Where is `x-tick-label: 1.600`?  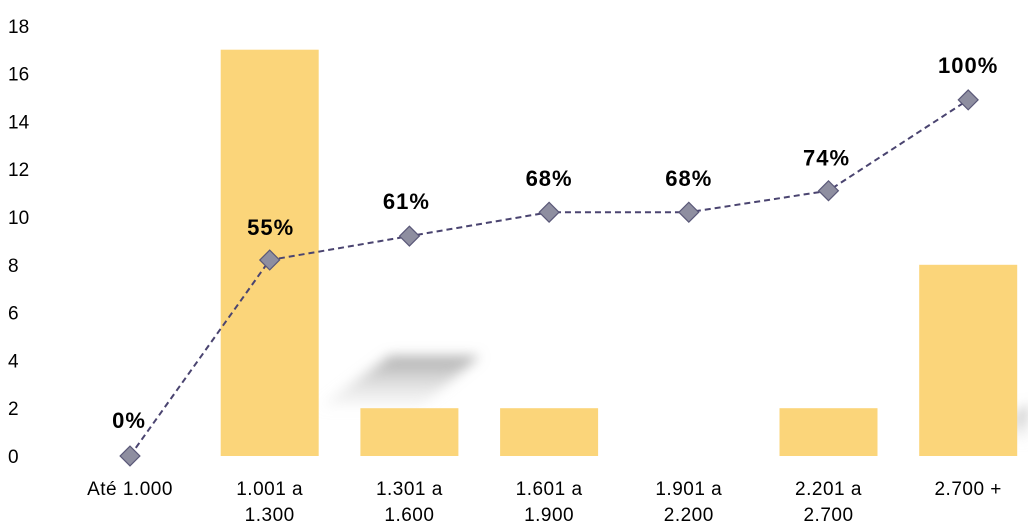
x-tick-label: 1.600 is located at coordinates (409, 515).